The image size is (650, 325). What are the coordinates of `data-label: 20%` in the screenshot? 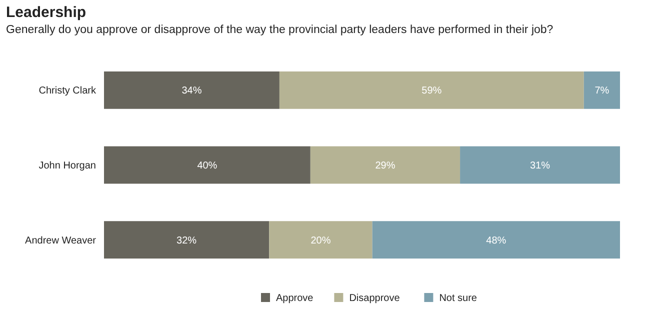 It's located at (320, 240).